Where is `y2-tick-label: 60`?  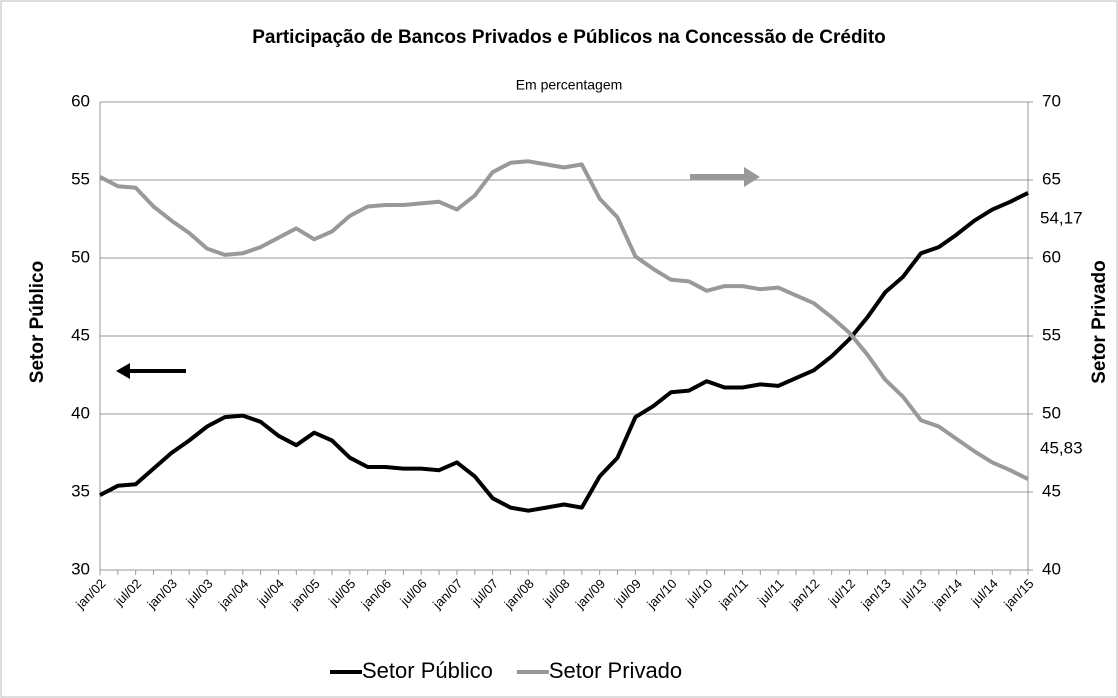
y2-tick-label: 60 is located at coordinates (1051, 256).